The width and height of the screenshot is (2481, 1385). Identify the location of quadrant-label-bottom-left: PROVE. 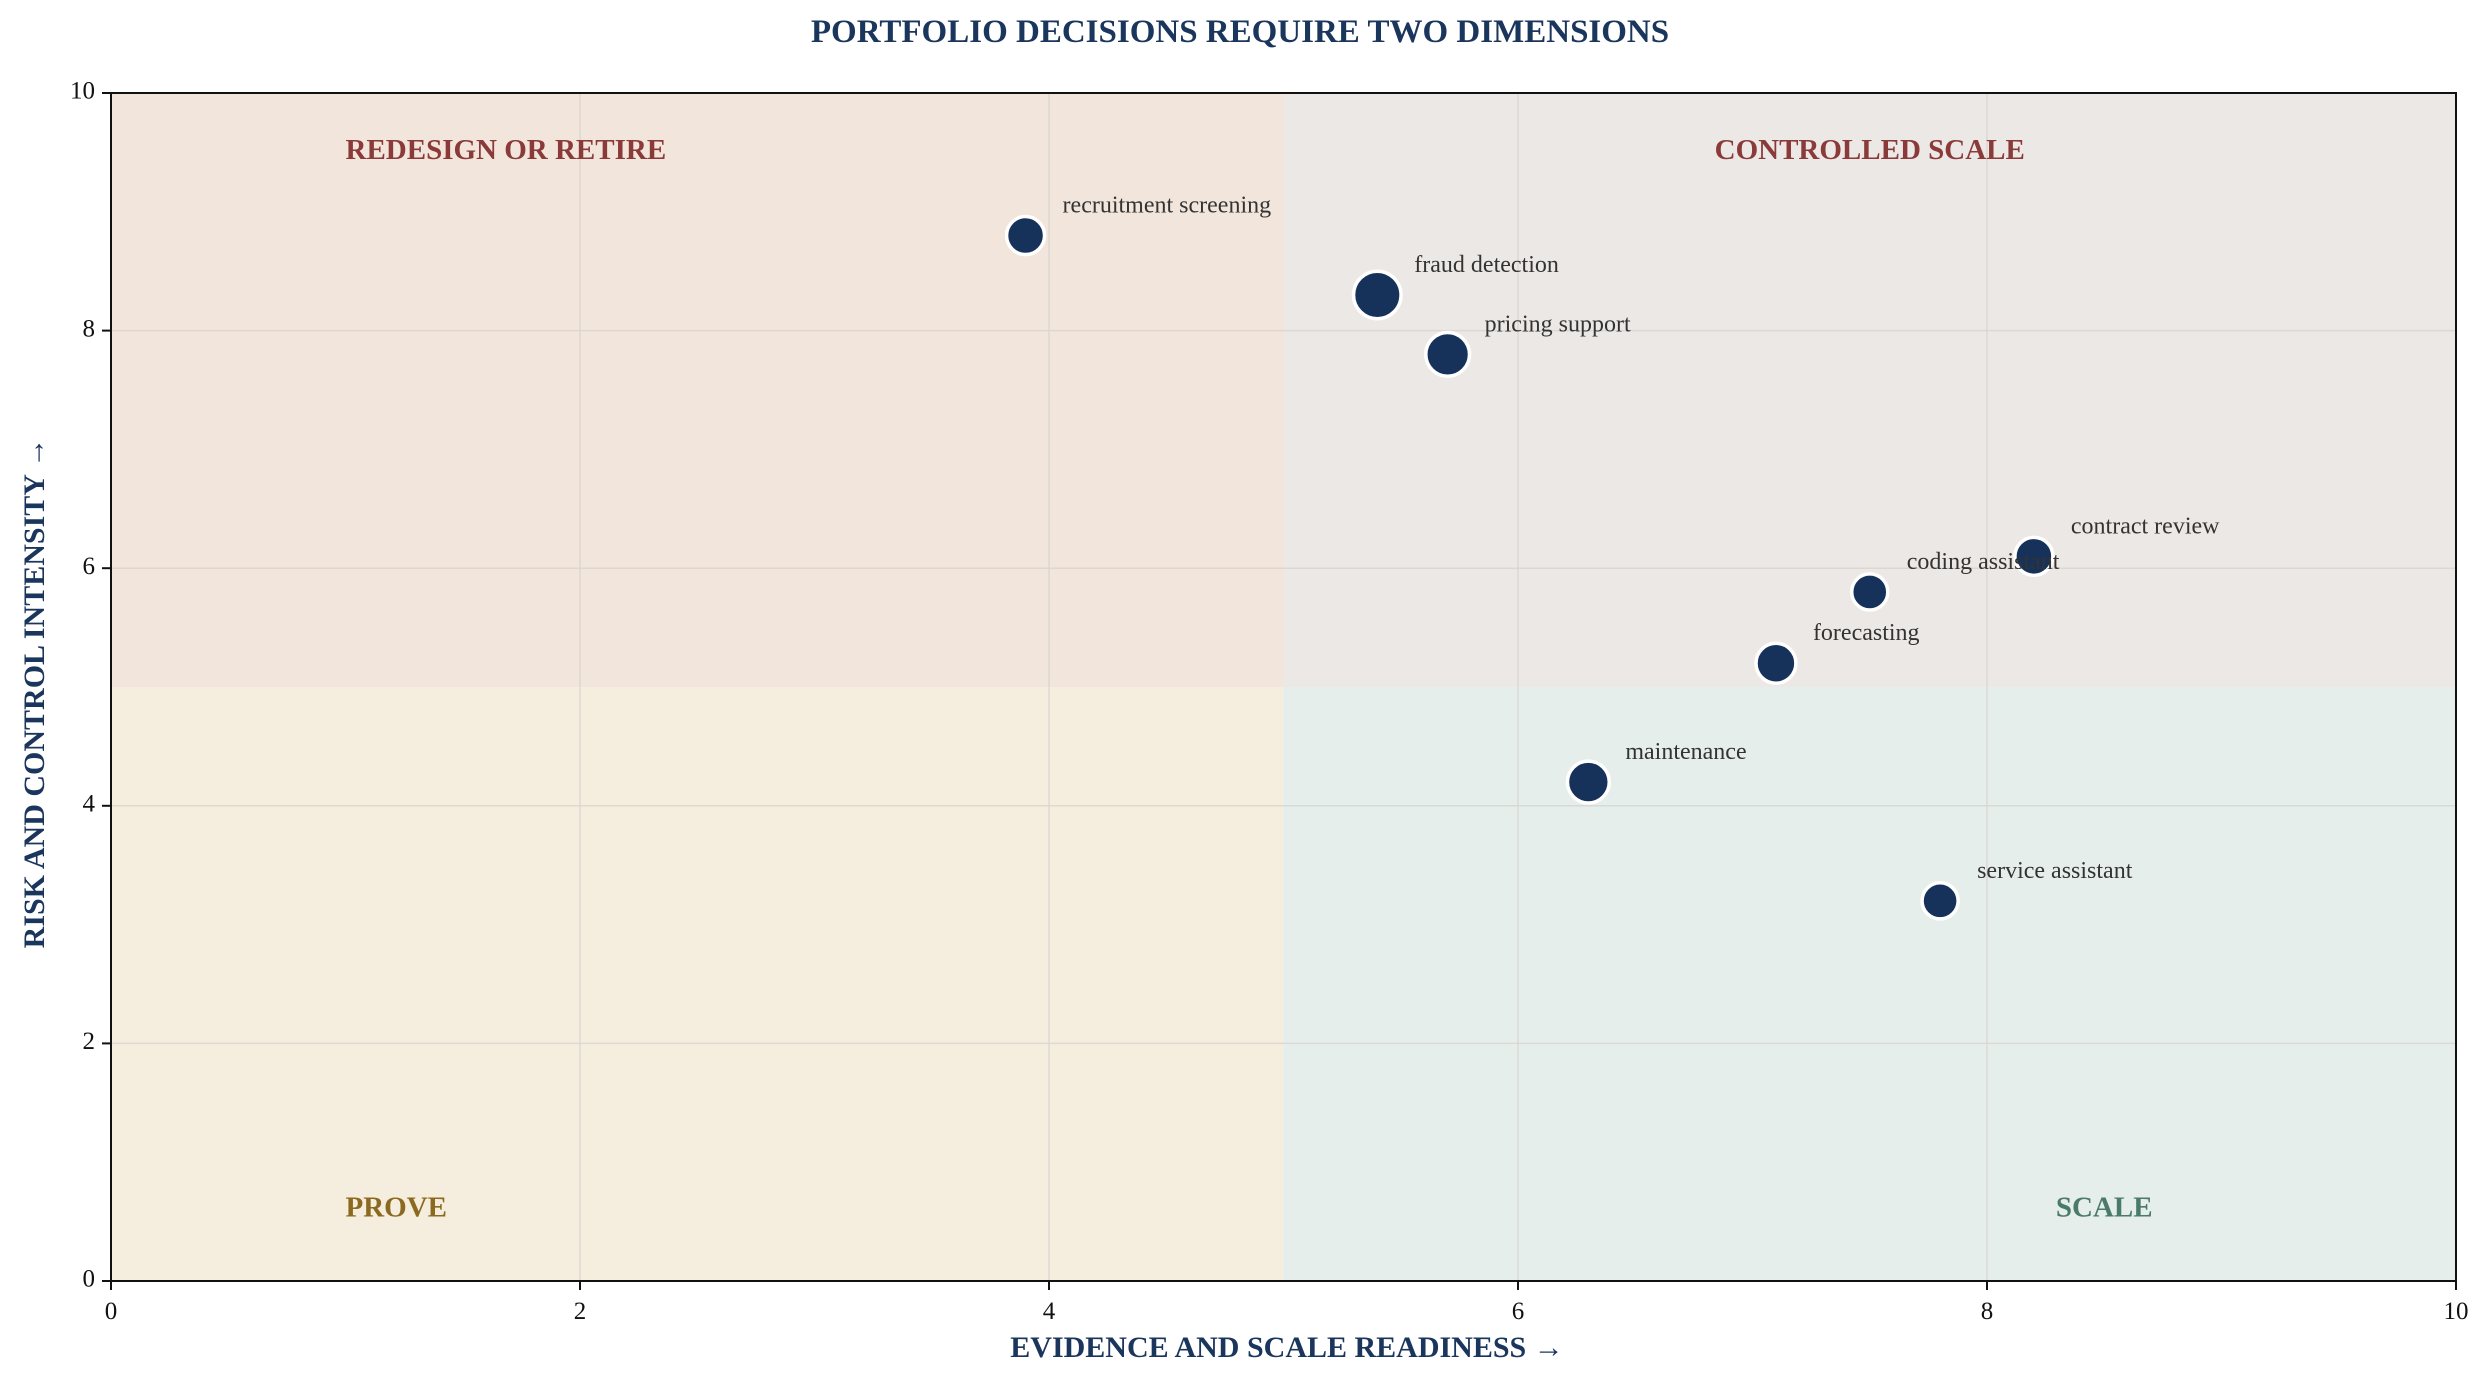
(397, 1207).